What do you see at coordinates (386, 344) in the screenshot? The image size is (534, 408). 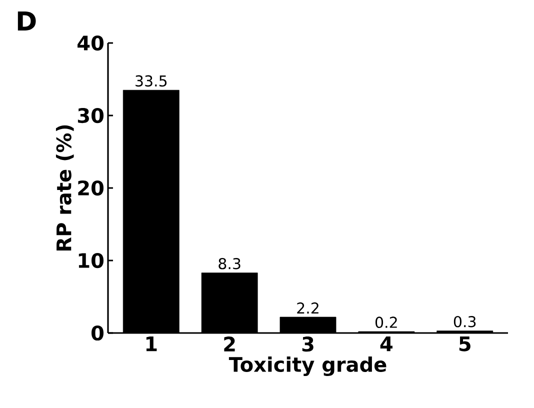 I see `x-tick-label: 4` at bounding box center [386, 344].